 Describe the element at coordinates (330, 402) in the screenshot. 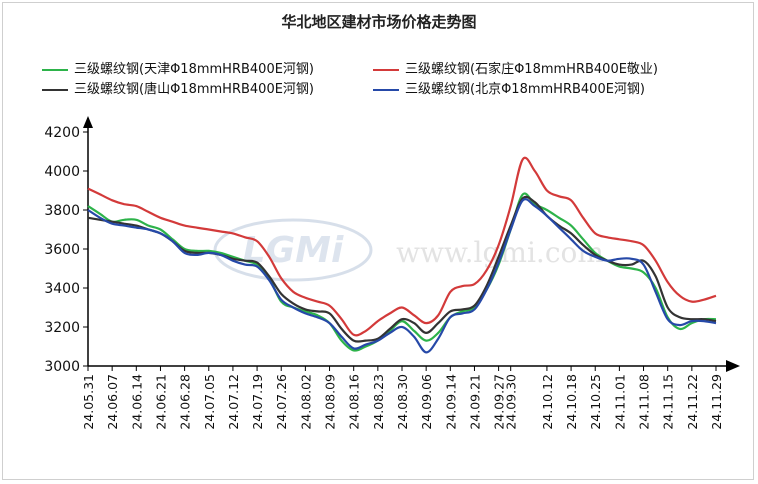

I see `x-tick-label: 24.08.09` at that location.